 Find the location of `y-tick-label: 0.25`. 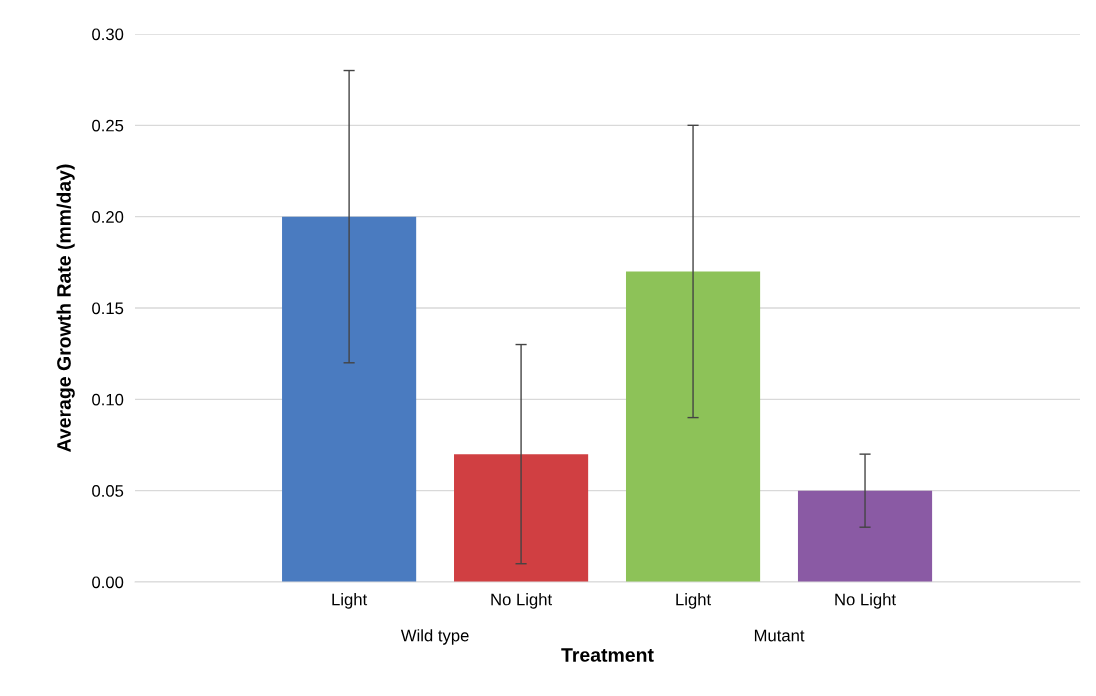

y-tick-label: 0.25 is located at coordinates (108, 125).